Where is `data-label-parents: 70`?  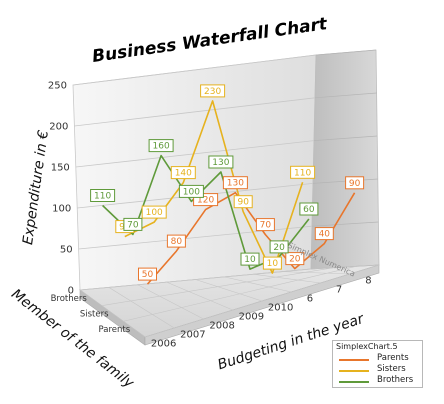
data-label-parents: 70 is located at coordinates (265, 225).